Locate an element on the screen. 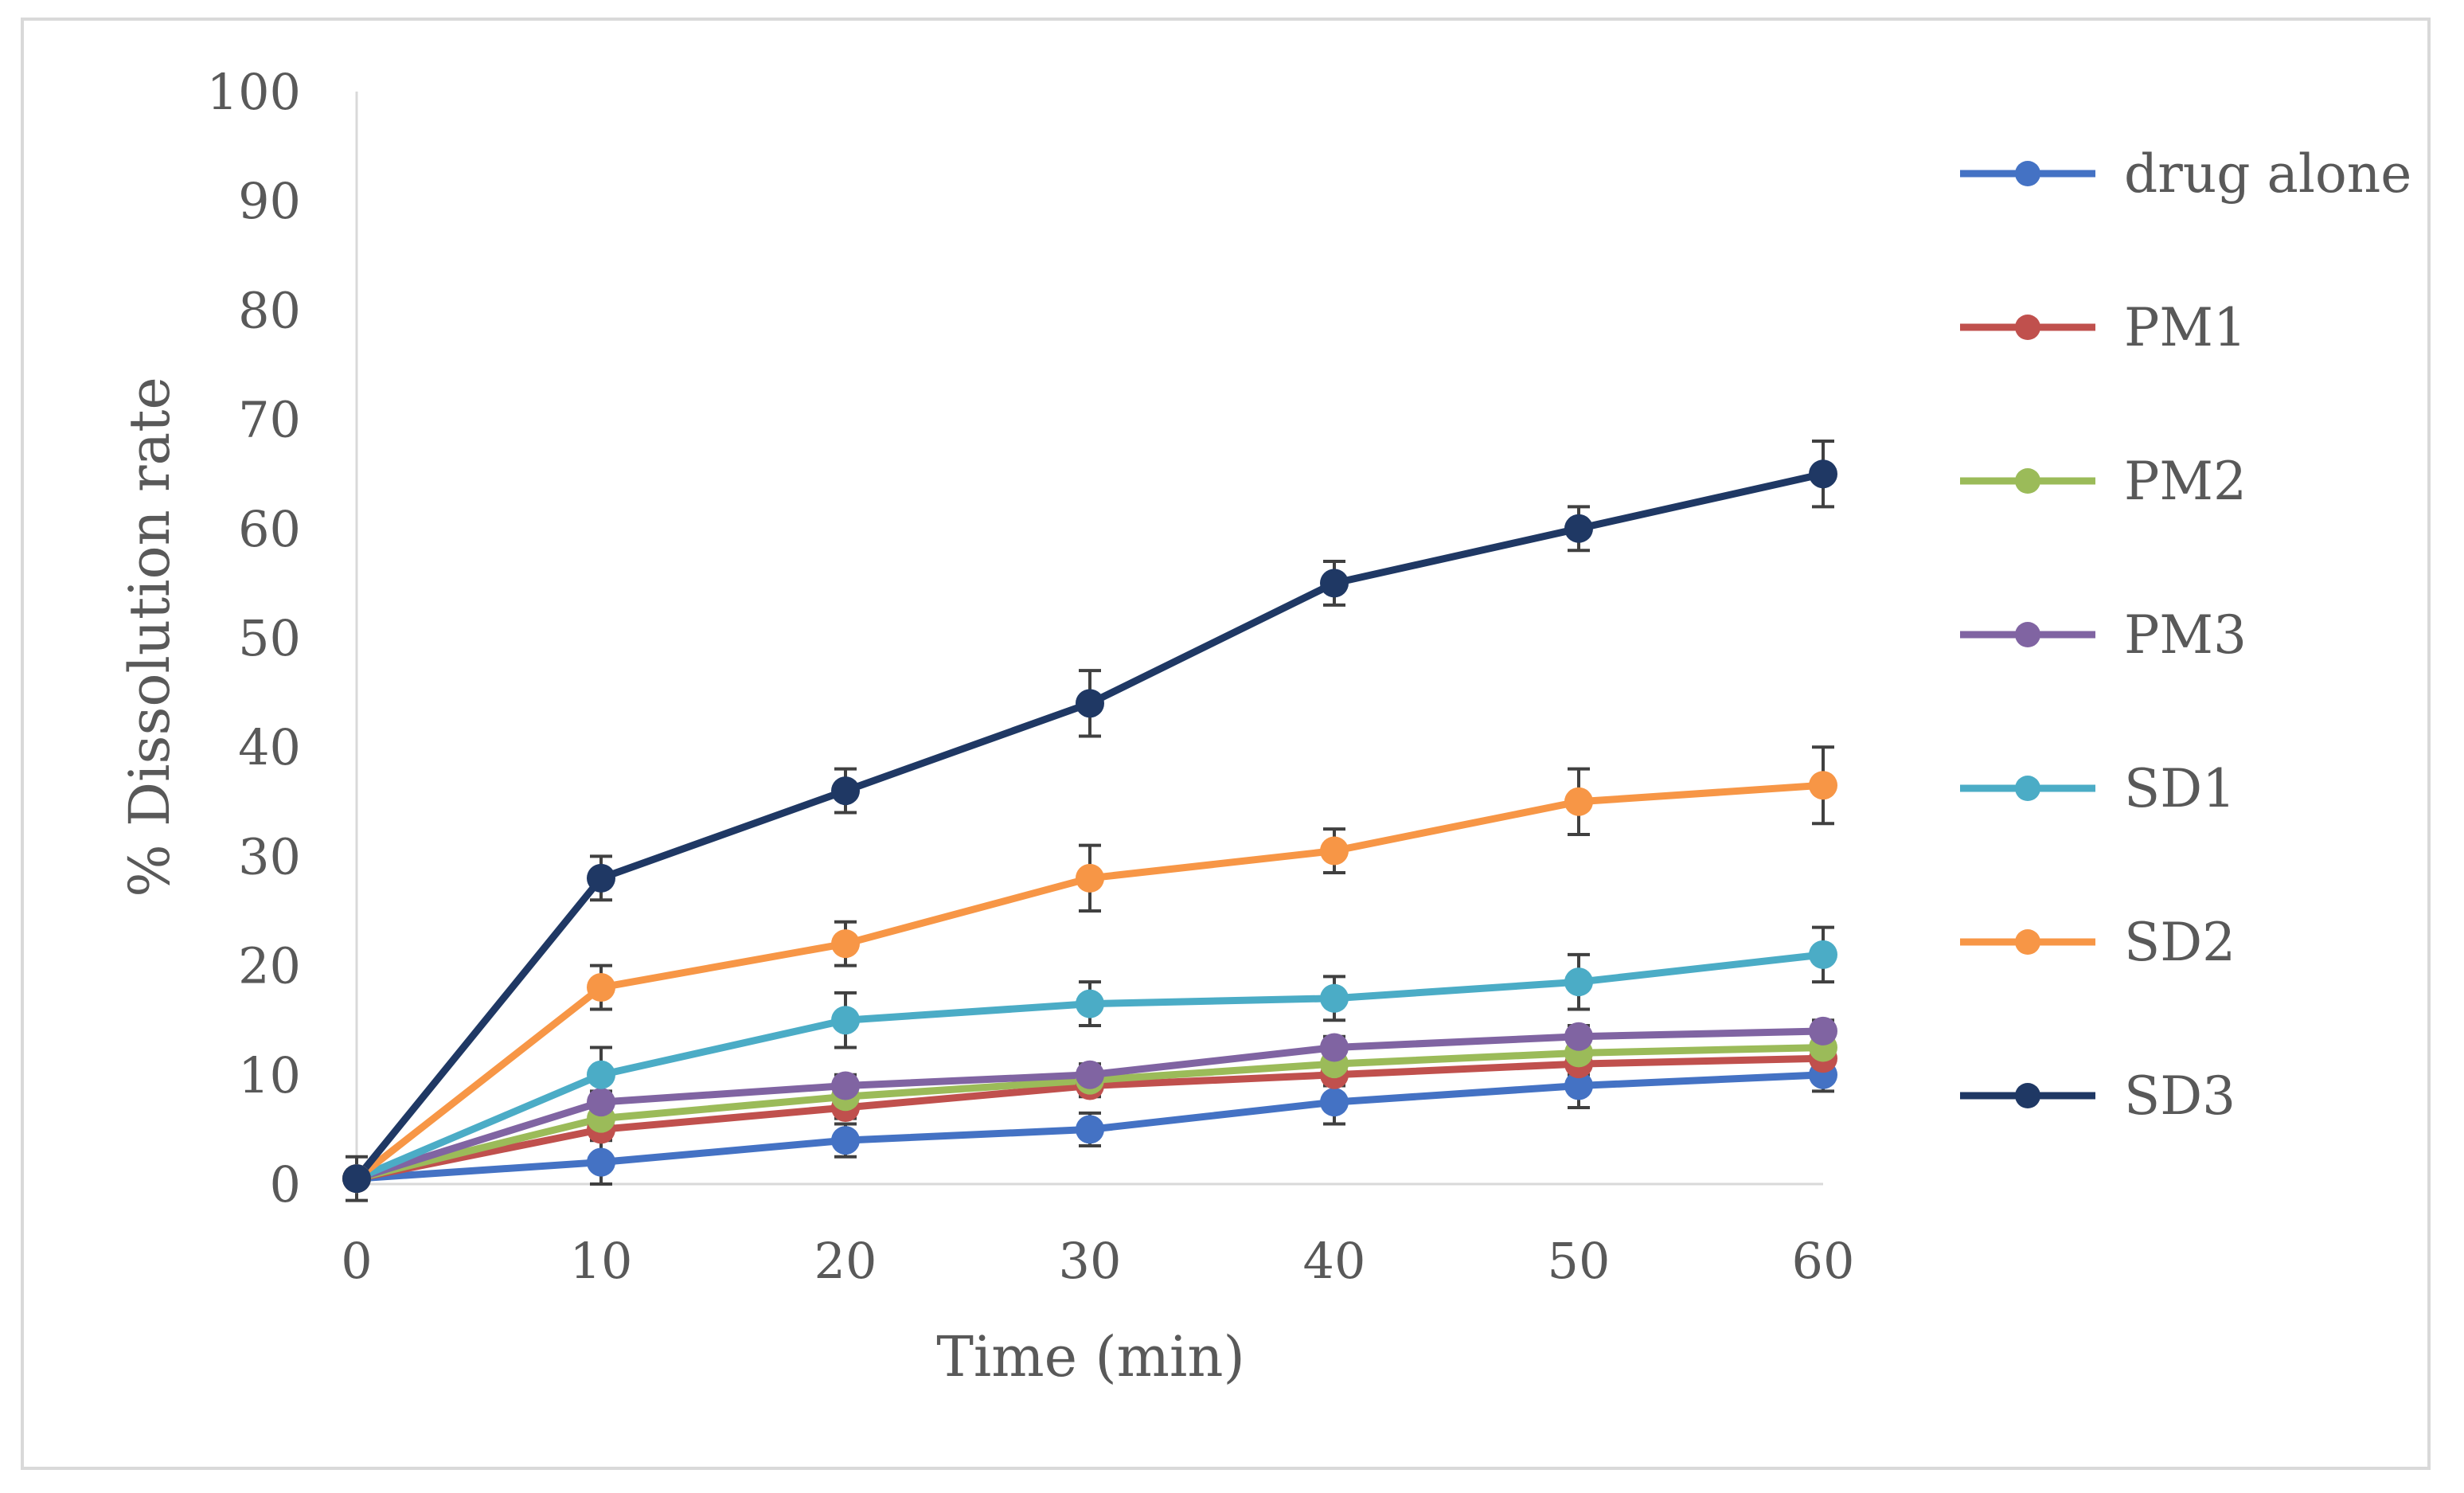 This screenshot has height=1493, width=2464. y-axis-title: % Dissolution rate is located at coordinates (149, 637).